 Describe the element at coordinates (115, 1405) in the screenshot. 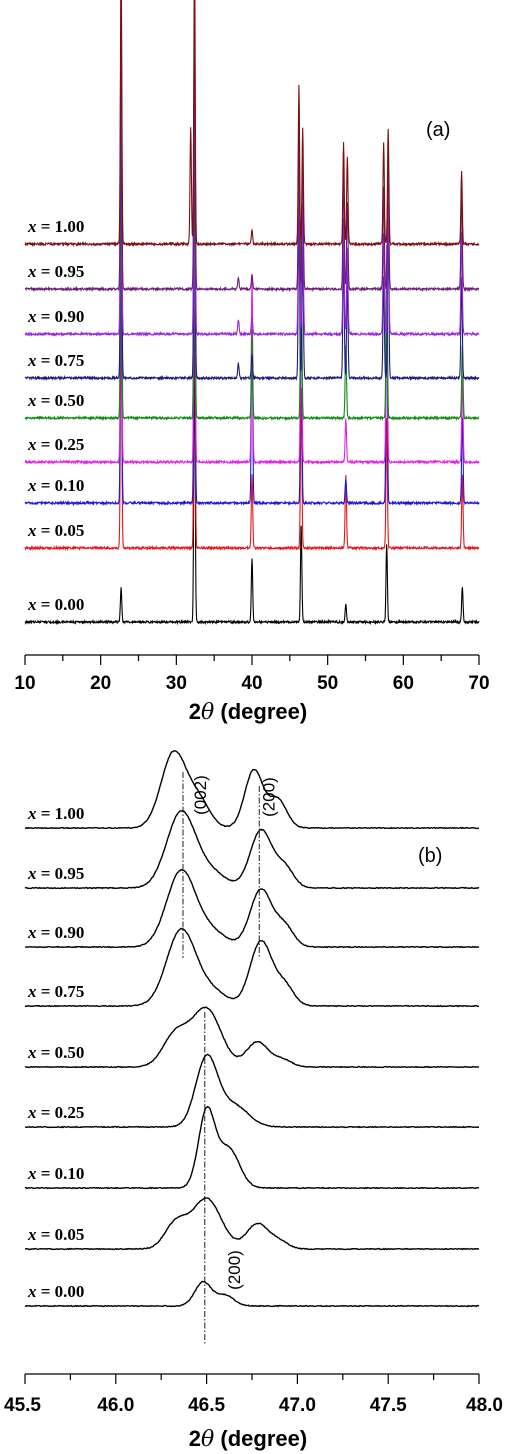

I see `x-tick-label-b: 46.0` at that location.